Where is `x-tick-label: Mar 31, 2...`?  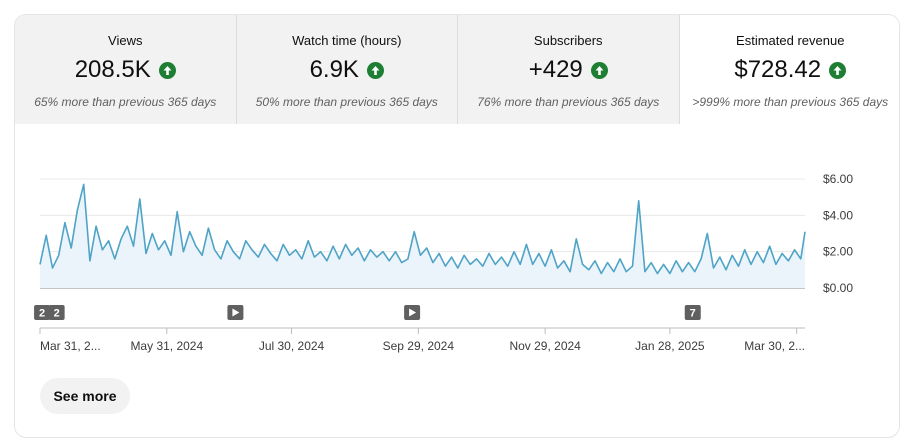 x-tick-label: Mar 31, 2... is located at coordinates (70, 346).